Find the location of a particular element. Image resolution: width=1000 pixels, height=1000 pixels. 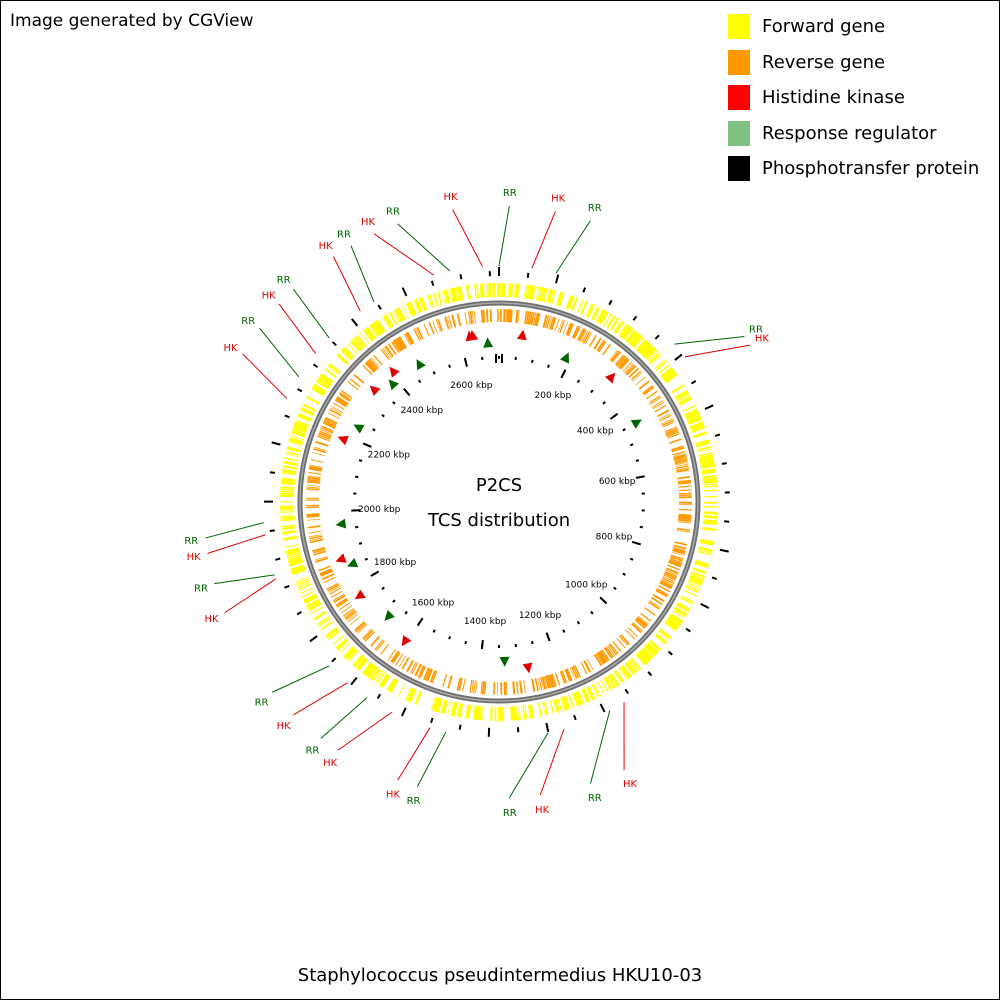

outer-track-mark is located at coordinates (354, 322).